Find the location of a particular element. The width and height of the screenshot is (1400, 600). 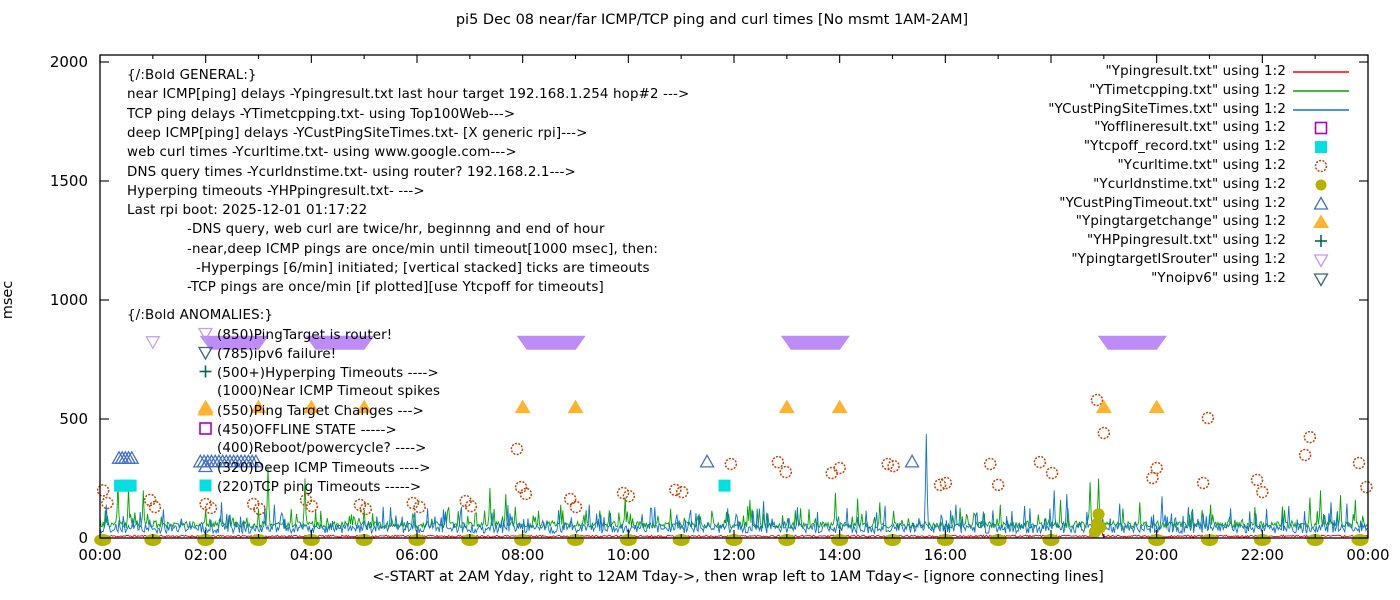

legend-label: "YCustPingTimeout.txt" using 1:2 is located at coordinates (1172, 203).